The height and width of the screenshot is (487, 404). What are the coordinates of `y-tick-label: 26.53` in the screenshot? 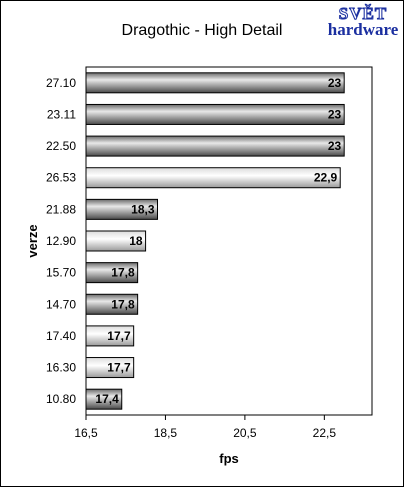 It's located at (61, 178).